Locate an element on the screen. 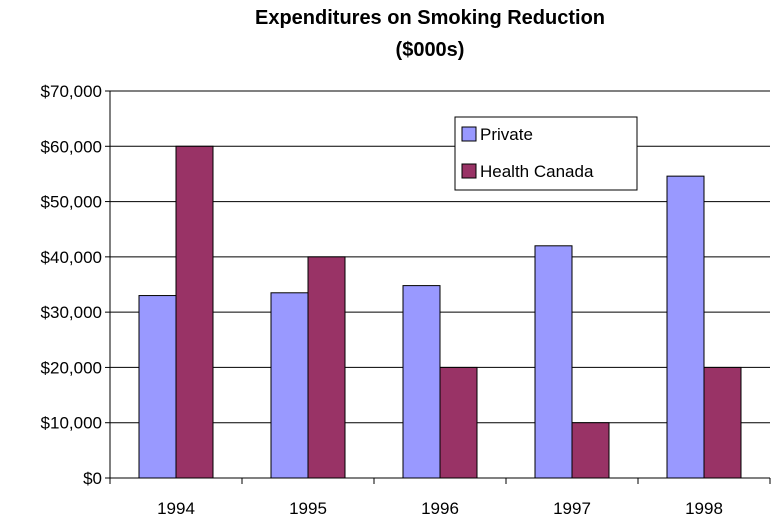 The height and width of the screenshot is (527, 771). x-tick-label: 1998 is located at coordinates (704, 508).